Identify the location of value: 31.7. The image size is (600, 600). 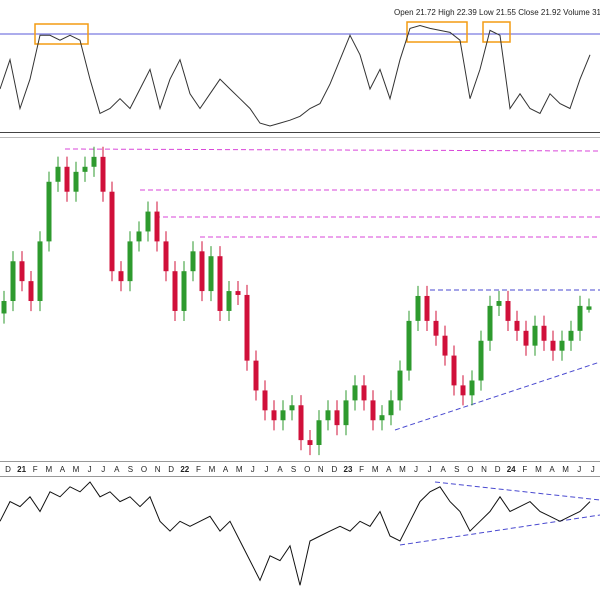
(596, 12).